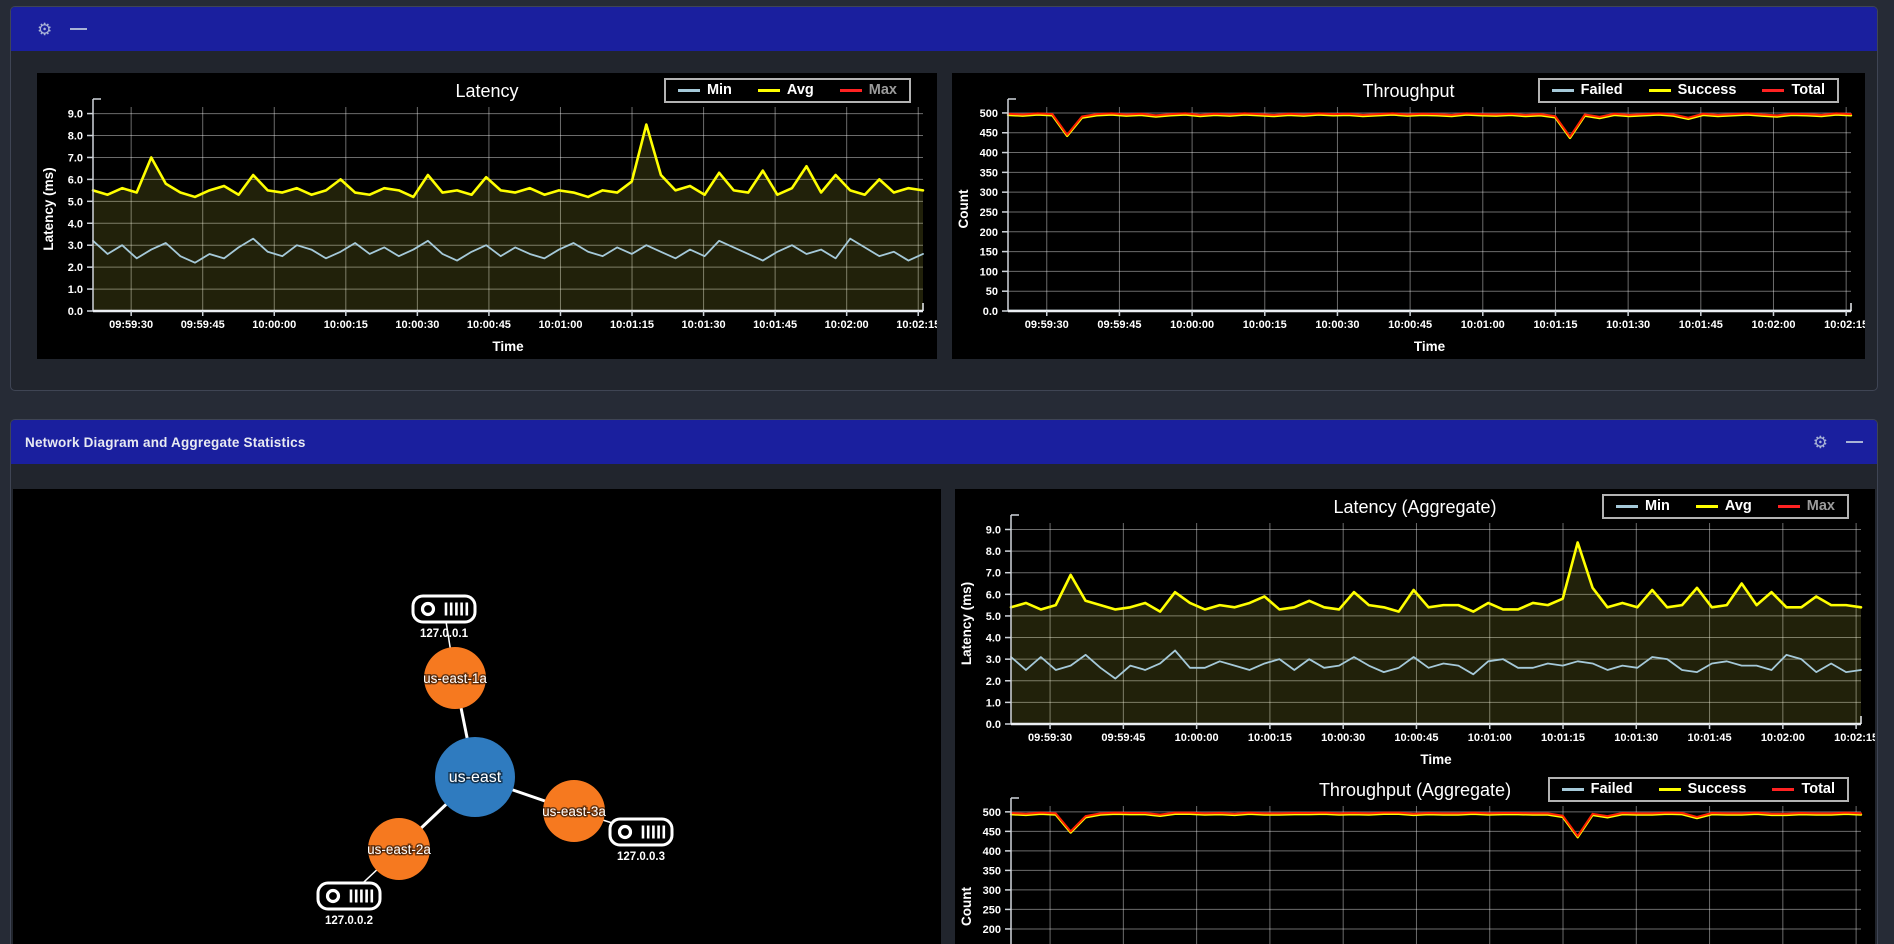 The height and width of the screenshot is (944, 1894). I want to click on node-label-us-east-3a: us-east-3a, so click(574, 811).